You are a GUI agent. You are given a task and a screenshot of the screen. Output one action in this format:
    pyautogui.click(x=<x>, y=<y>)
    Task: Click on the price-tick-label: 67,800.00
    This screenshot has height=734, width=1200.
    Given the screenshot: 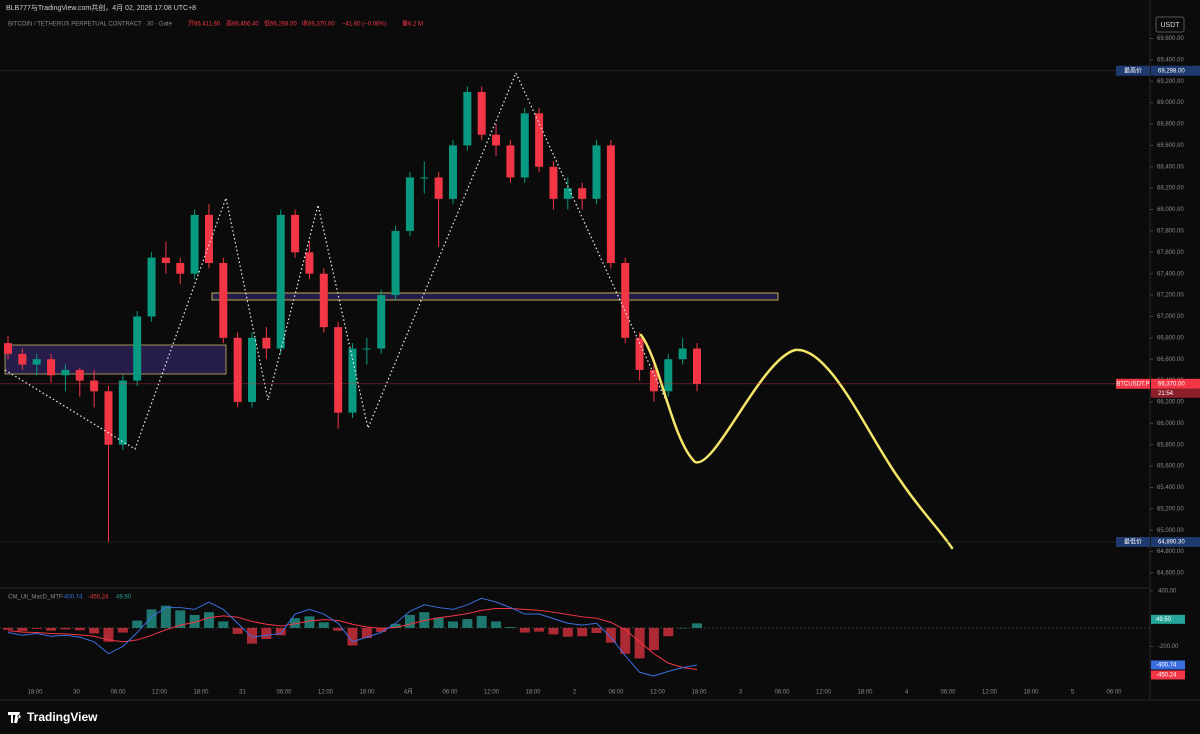 What is the action you would take?
    pyautogui.click(x=1170, y=232)
    